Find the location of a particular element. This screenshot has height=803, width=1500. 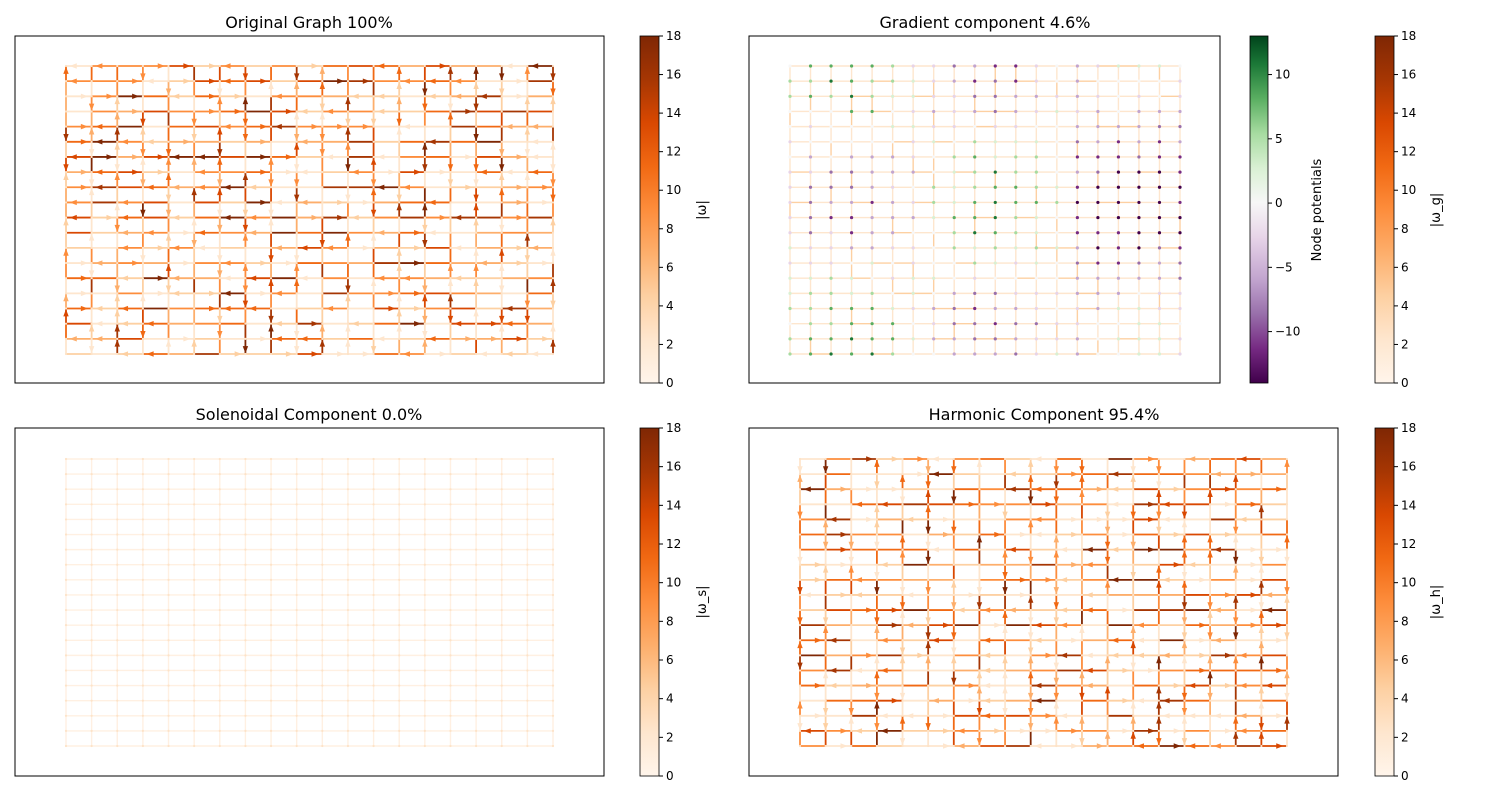

colorbar-label-gradient: |ω_g| is located at coordinates (1436, 210).